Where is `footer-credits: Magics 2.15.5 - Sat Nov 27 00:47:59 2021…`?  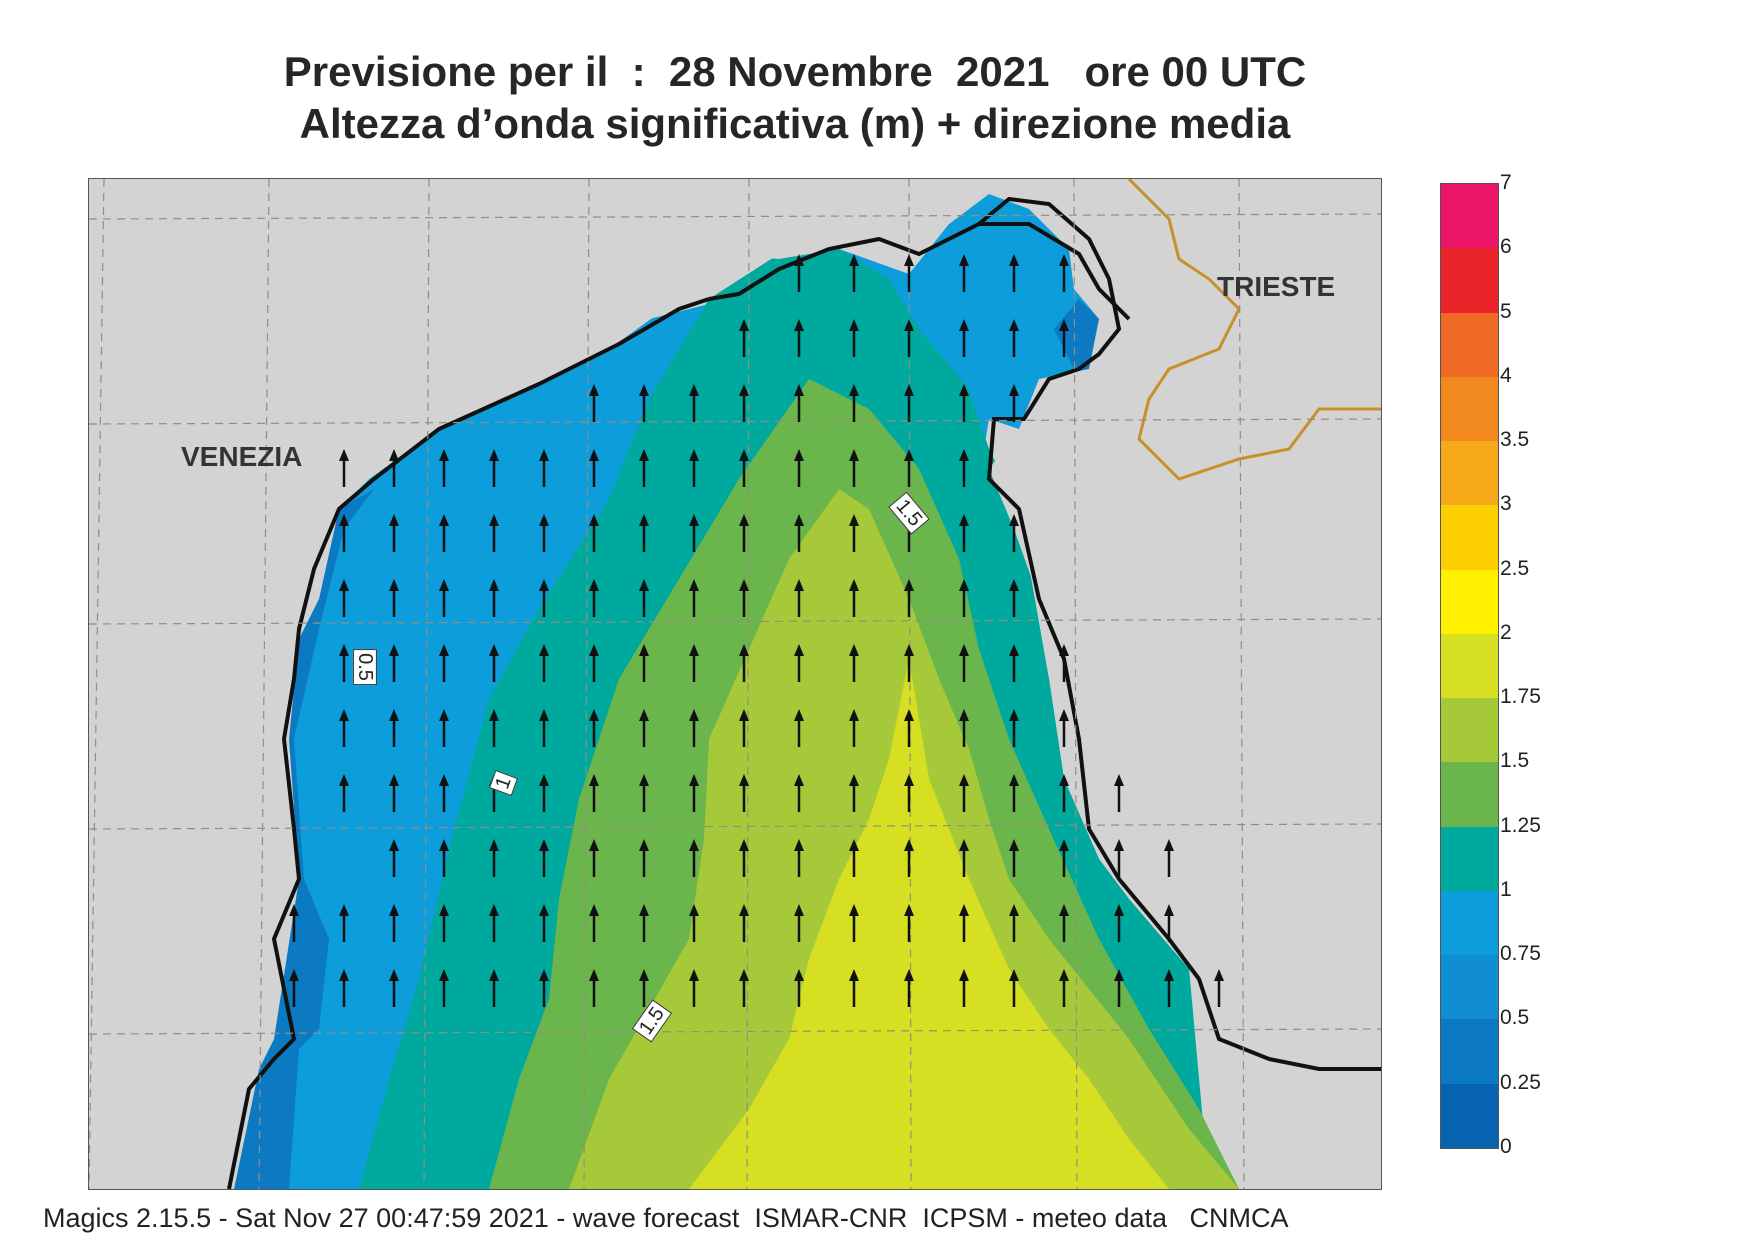
footer-credits: Magics 2.15.5 - Sat Nov 27 00:47:59 2021… is located at coordinates (666, 1218).